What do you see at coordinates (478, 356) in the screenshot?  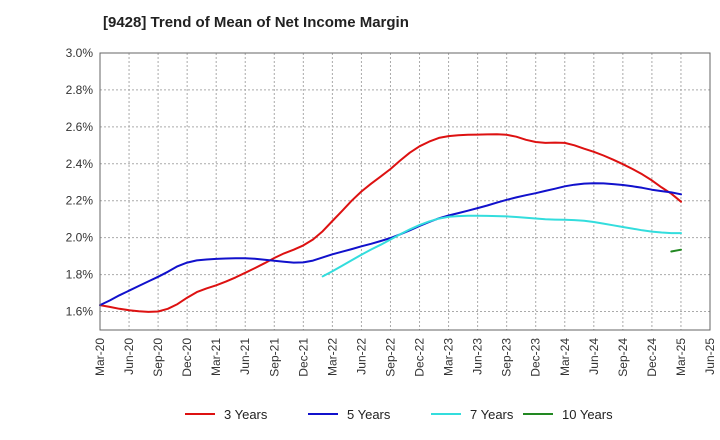 I see `x-tick-label: Jun-23` at bounding box center [478, 356].